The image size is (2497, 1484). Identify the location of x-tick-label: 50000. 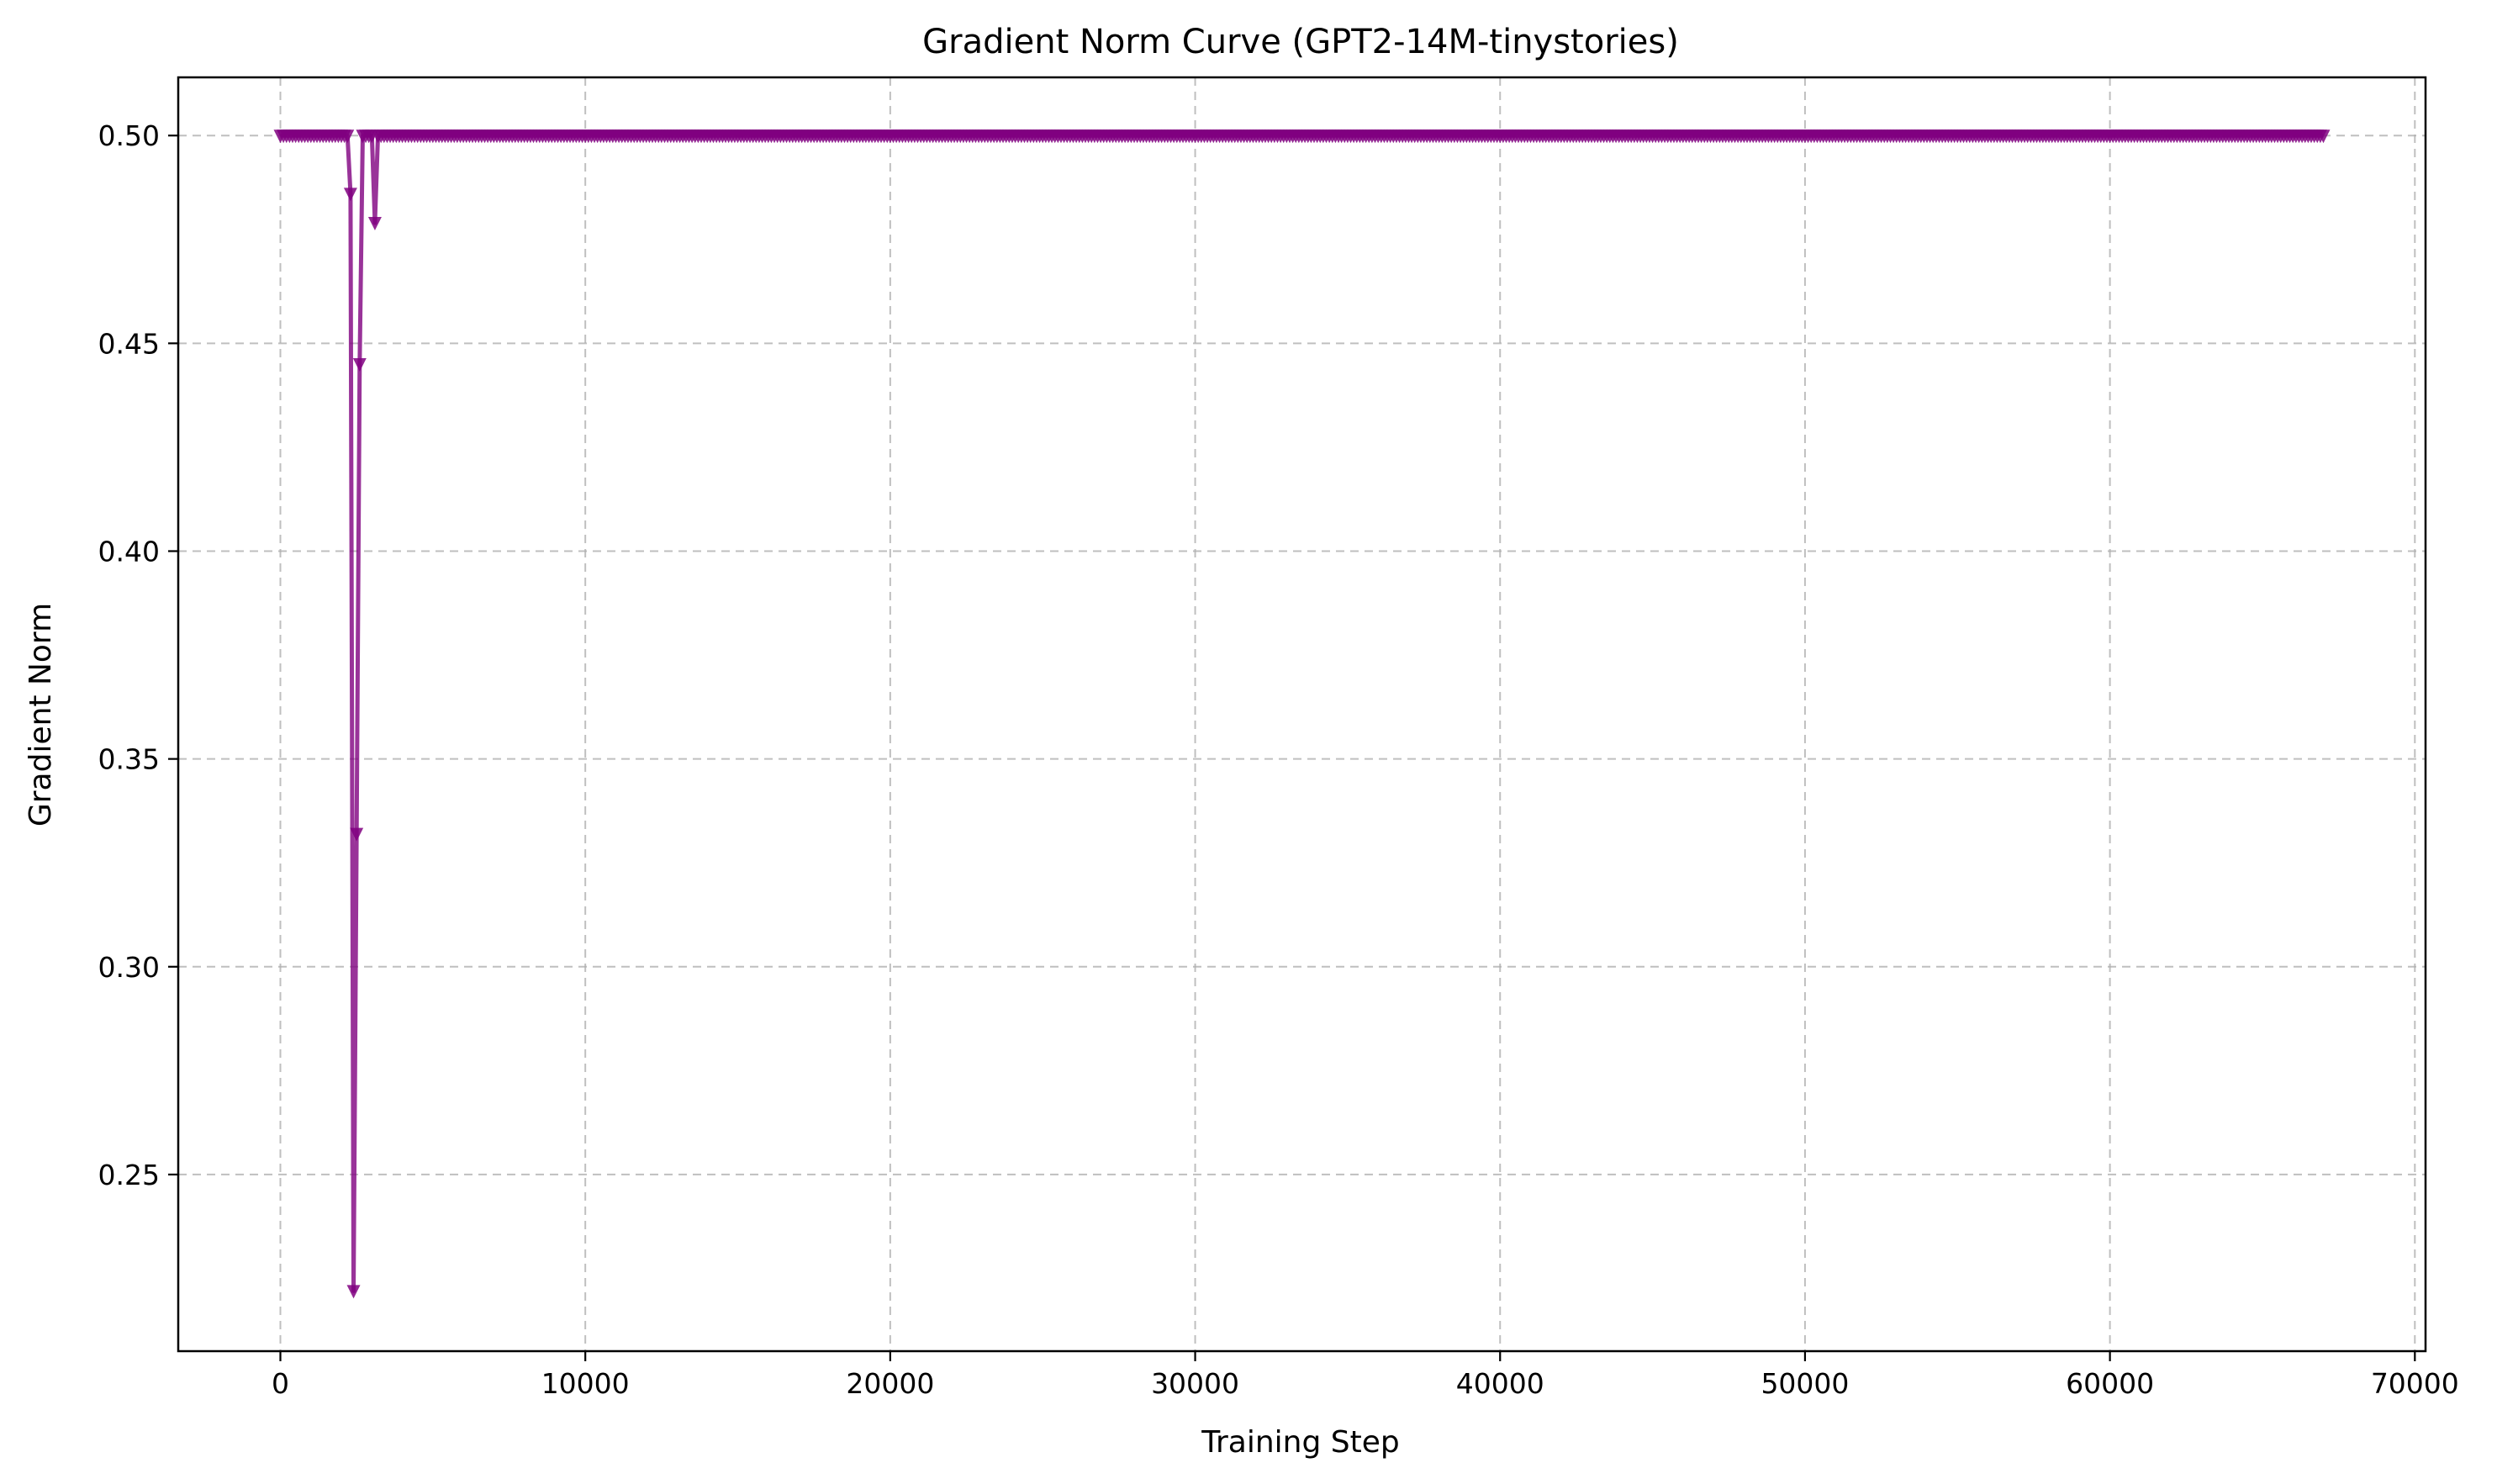
(1805, 1383).